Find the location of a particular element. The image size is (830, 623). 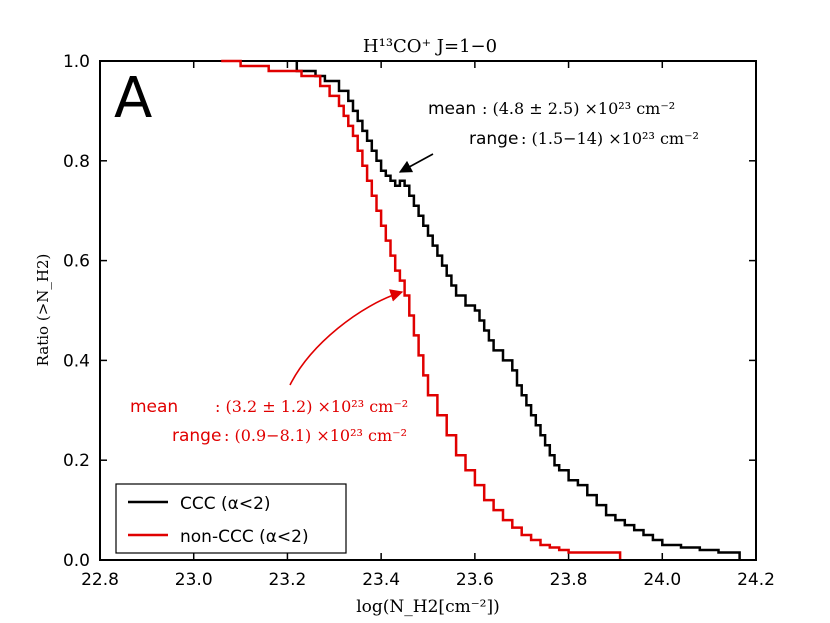

non-ccc-mean-label: mean is located at coordinates (154, 407).